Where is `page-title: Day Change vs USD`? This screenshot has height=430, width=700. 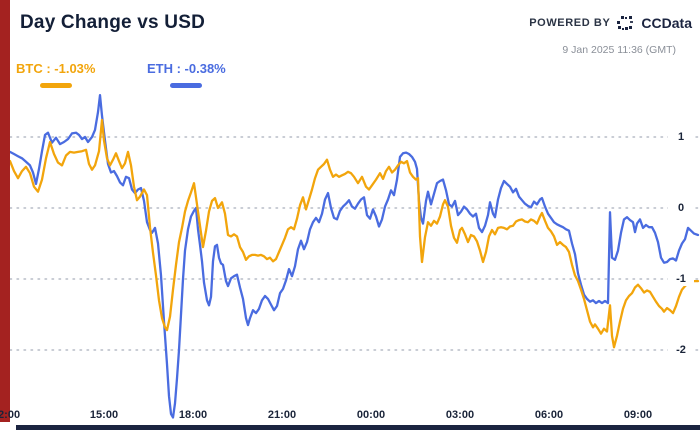 page-title: Day Change vs USD is located at coordinates (113, 22).